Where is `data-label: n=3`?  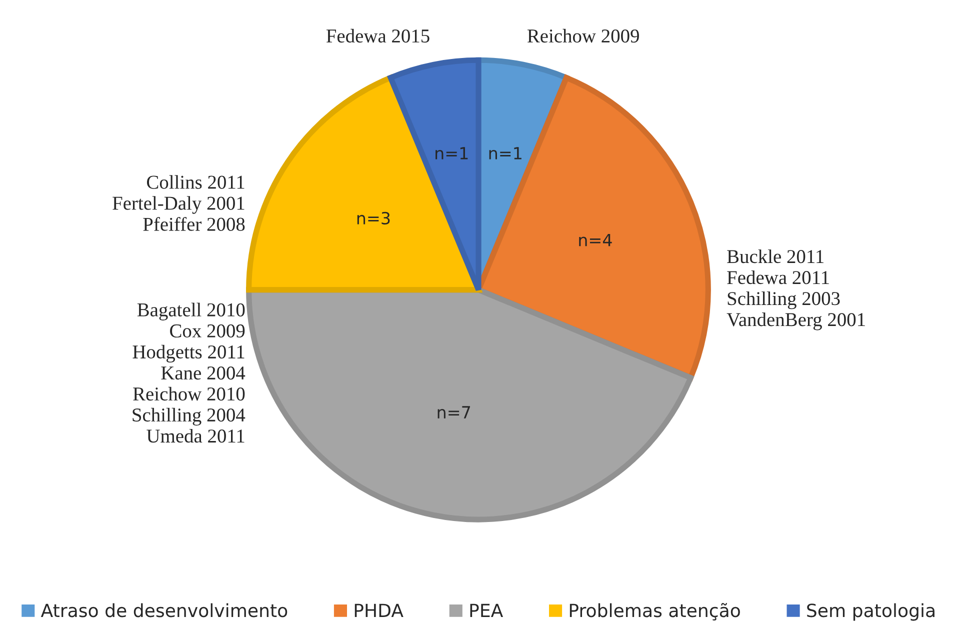 data-label: n=3 is located at coordinates (373, 218).